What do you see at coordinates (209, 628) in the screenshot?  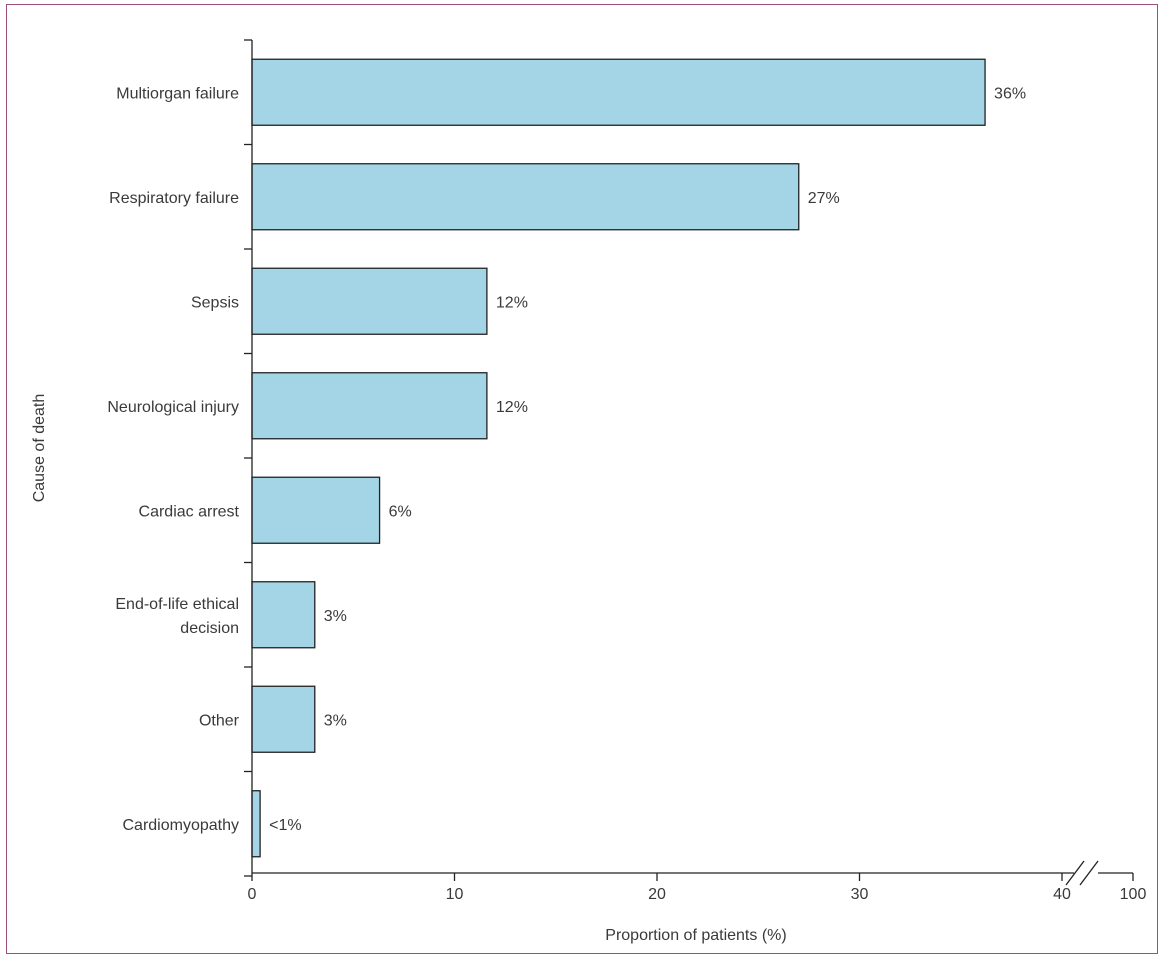 I see `category-label: decision` at bounding box center [209, 628].